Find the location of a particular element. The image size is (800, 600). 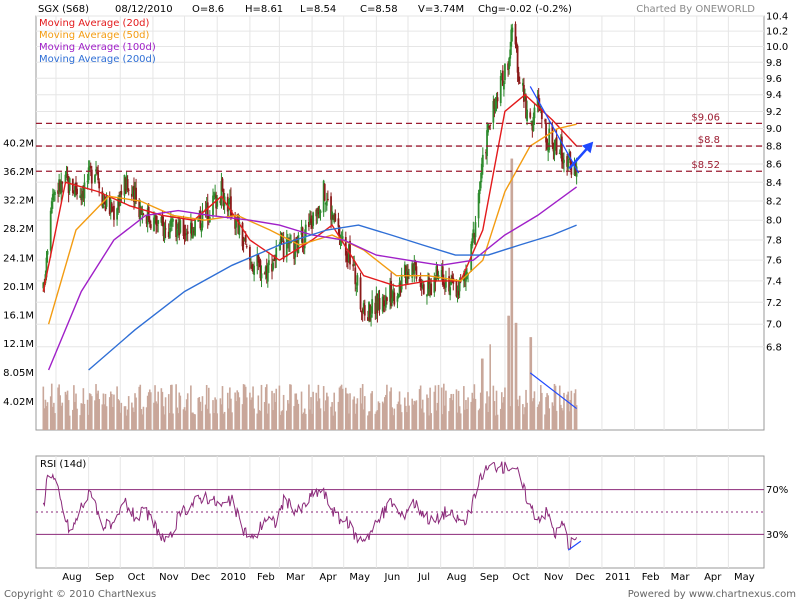

legend-item-ma50: Moving Average (50d) is located at coordinates (94, 35).